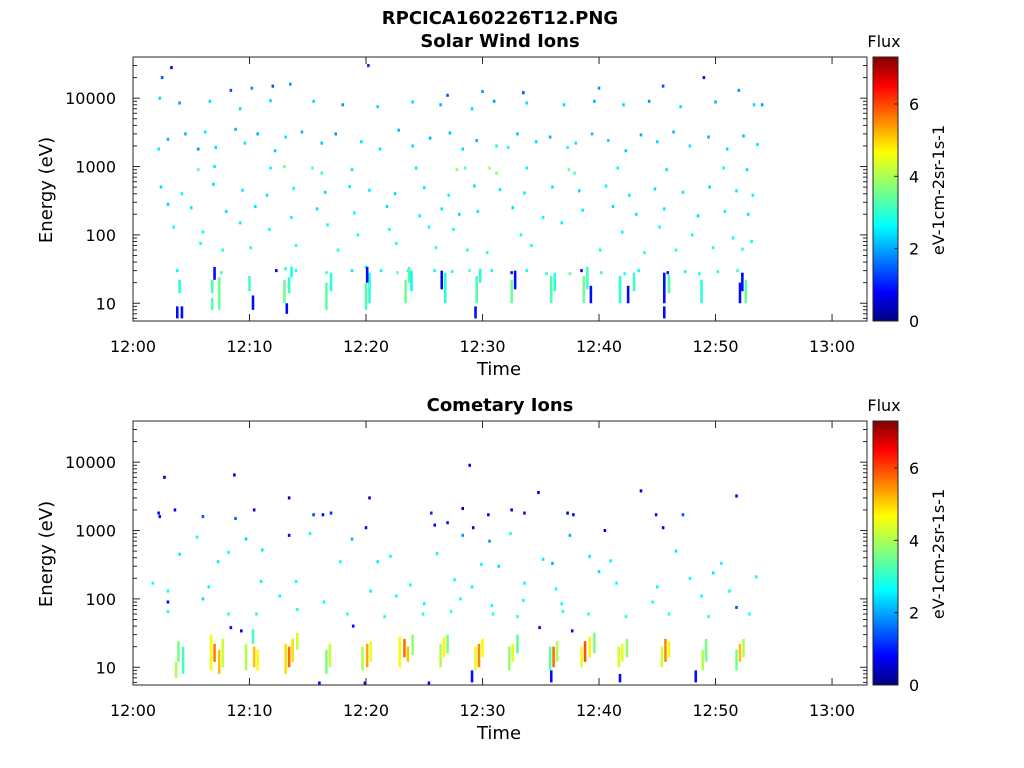  What do you see at coordinates (885, 553) in the screenshot?
I see `colorbar-gradient` at bounding box center [885, 553].